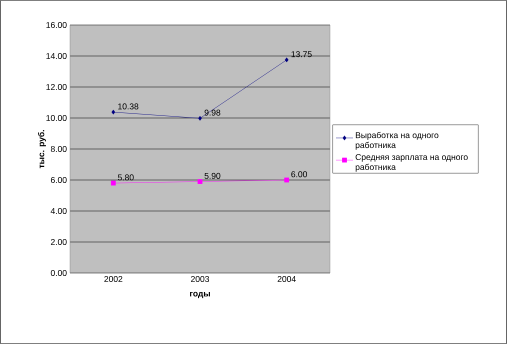 This screenshot has width=507, height=344. Describe the element at coordinates (58, 180) in the screenshot. I see `y-tick-label: 6.00` at that location.